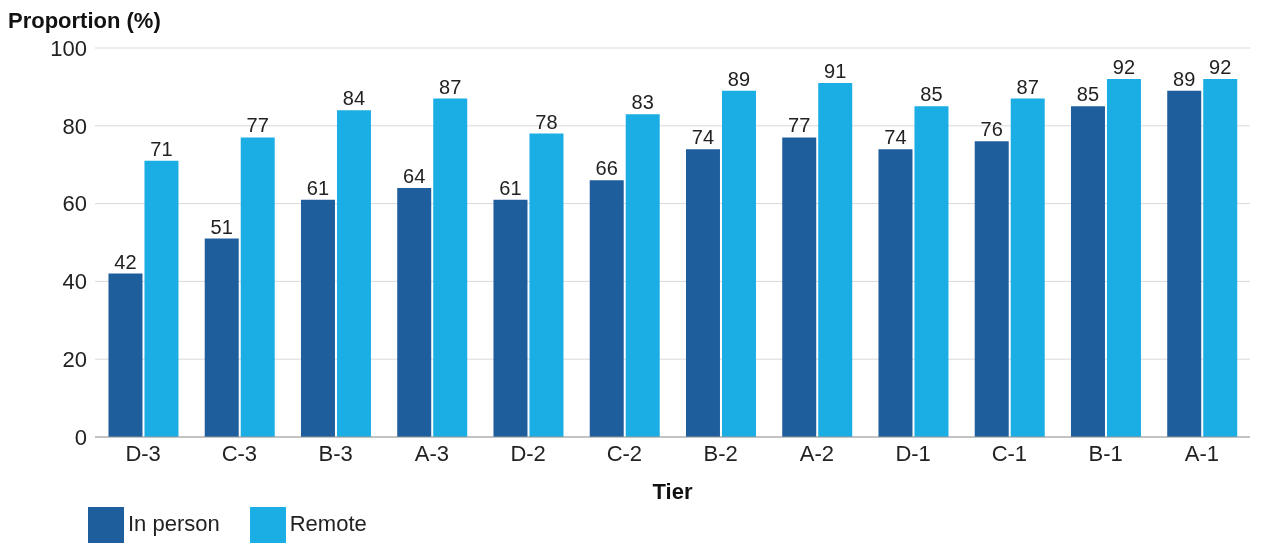 The width and height of the screenshot is (1266, 549). I want to click on x-axis-title: Tier, so click(672, 491).